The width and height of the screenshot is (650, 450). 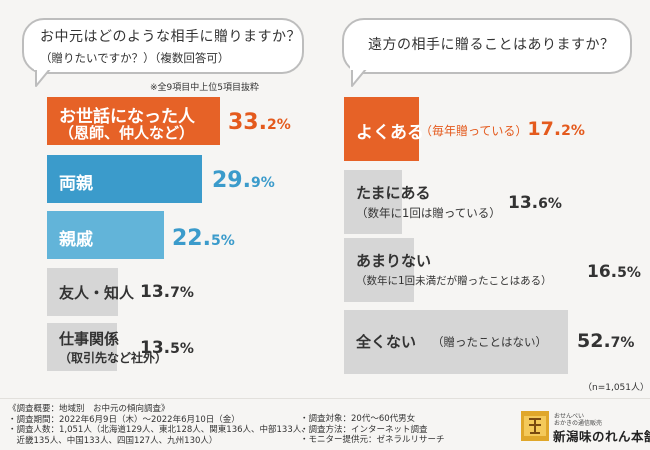 I want to click on logo-name: 新潟味のれん本舗, so click(x=601, y=436).